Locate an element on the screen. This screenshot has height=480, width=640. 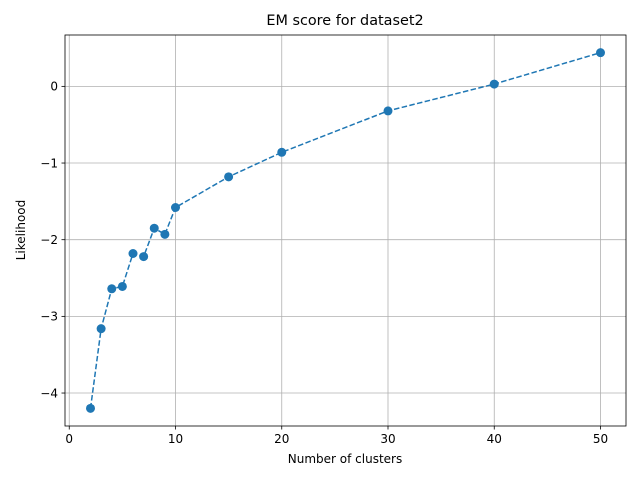
x-tick-label: 10 is located at coordinates (175, 439).